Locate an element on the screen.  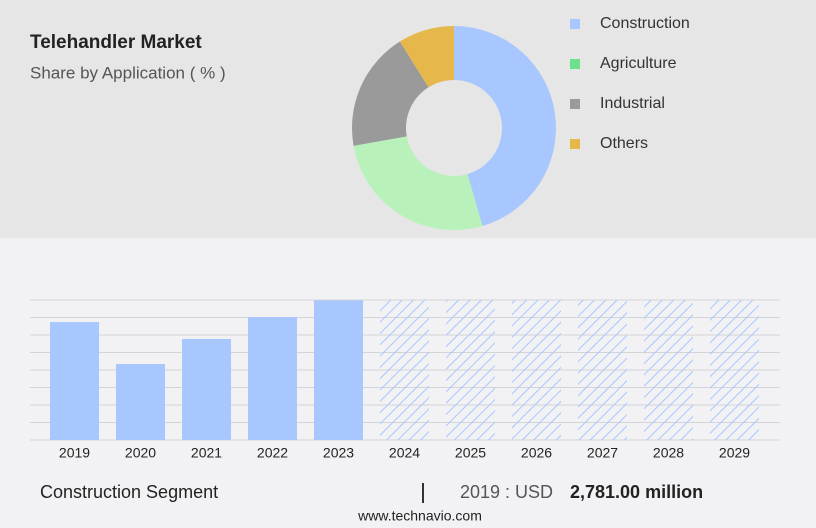
x-tick-label: 2027 is located at coordinates (602, 453).